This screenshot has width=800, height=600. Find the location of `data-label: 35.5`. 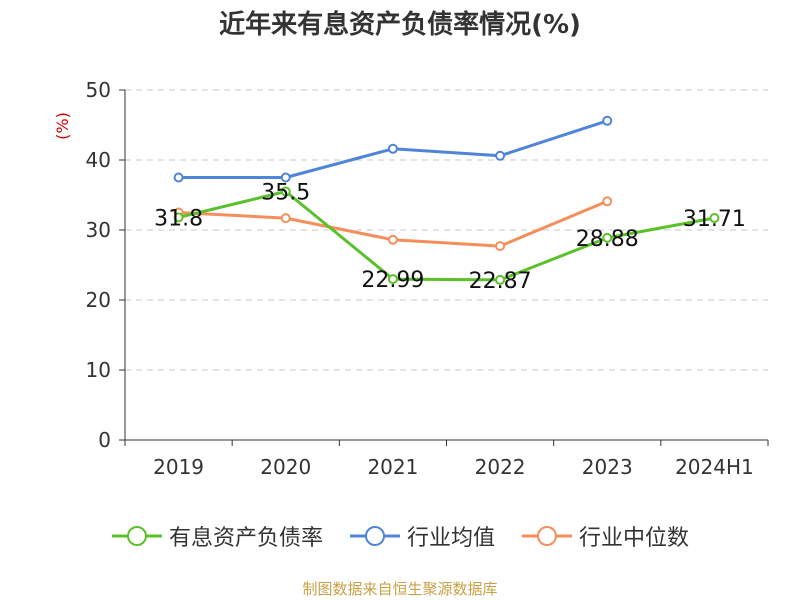

data-label: 35.5 is located at coordinates (285, 193).